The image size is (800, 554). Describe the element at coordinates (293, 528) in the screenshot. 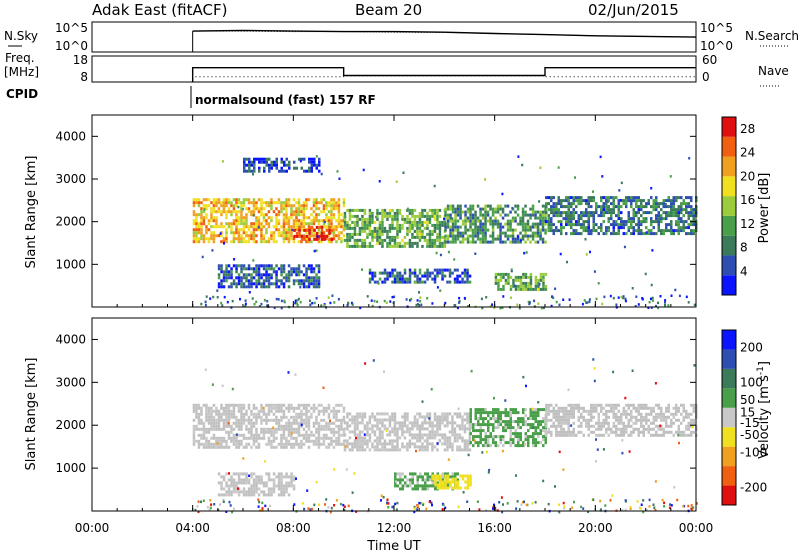

I see `x-tick-label: 08:00` at that location.